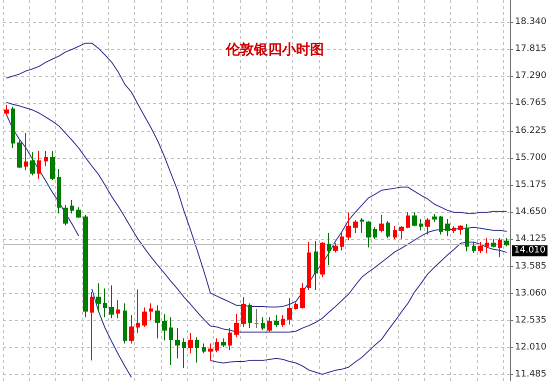  I want to click on y-tick-label: 15.700, so click(531, 157).